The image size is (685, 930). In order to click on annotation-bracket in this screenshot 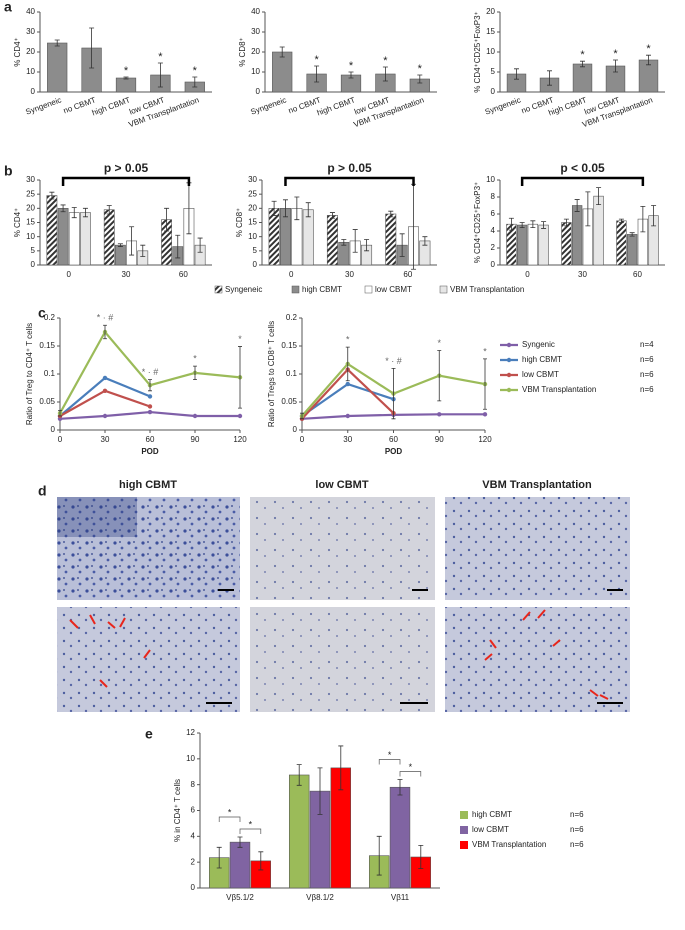, I will do `click(126, 181)`.